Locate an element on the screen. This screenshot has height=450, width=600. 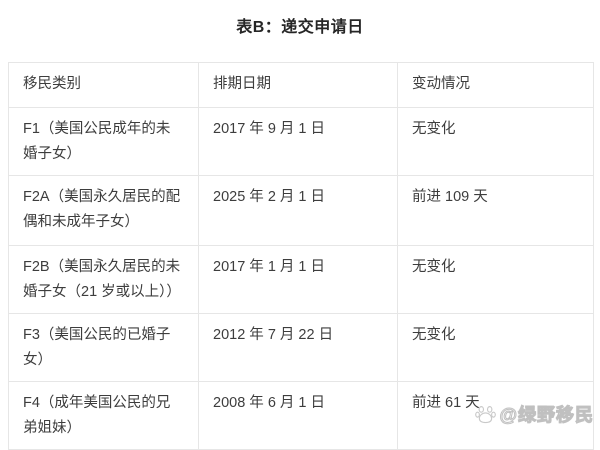
cell-category: F4（成年美国公民的兄弟姐妹） is located at coordinates (103, 415).